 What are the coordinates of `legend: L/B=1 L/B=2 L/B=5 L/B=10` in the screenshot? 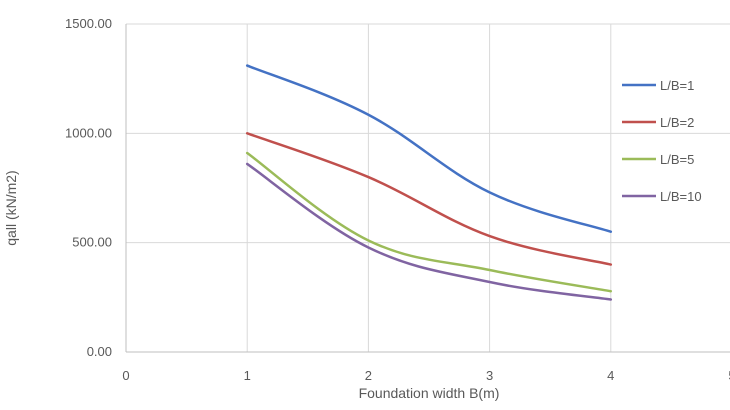 It's located at (662, 141).